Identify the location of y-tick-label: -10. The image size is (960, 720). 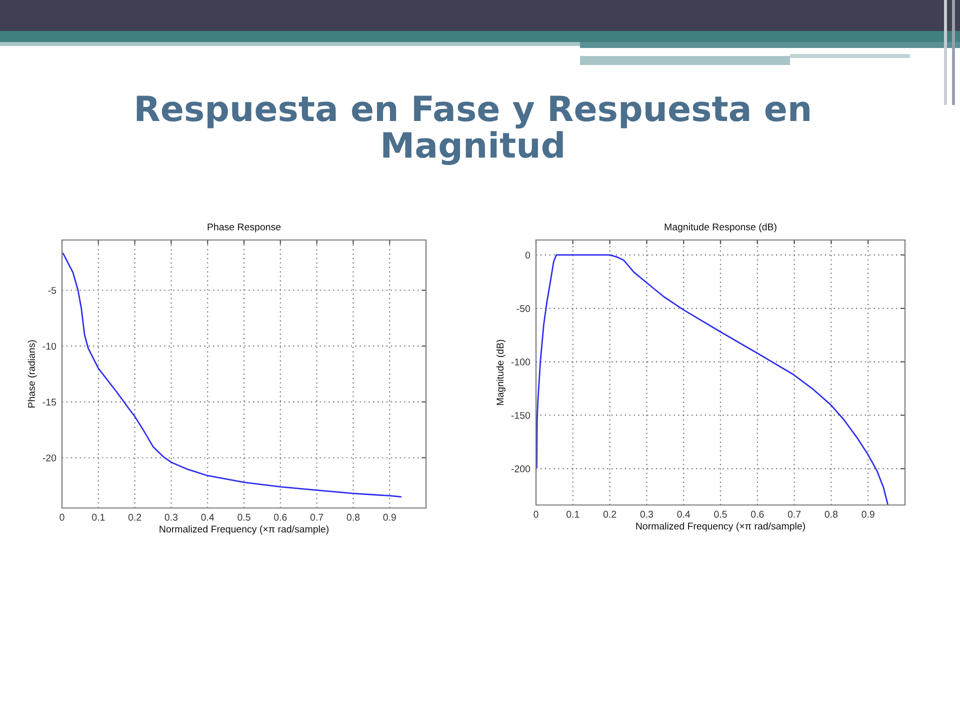
(49, 346).